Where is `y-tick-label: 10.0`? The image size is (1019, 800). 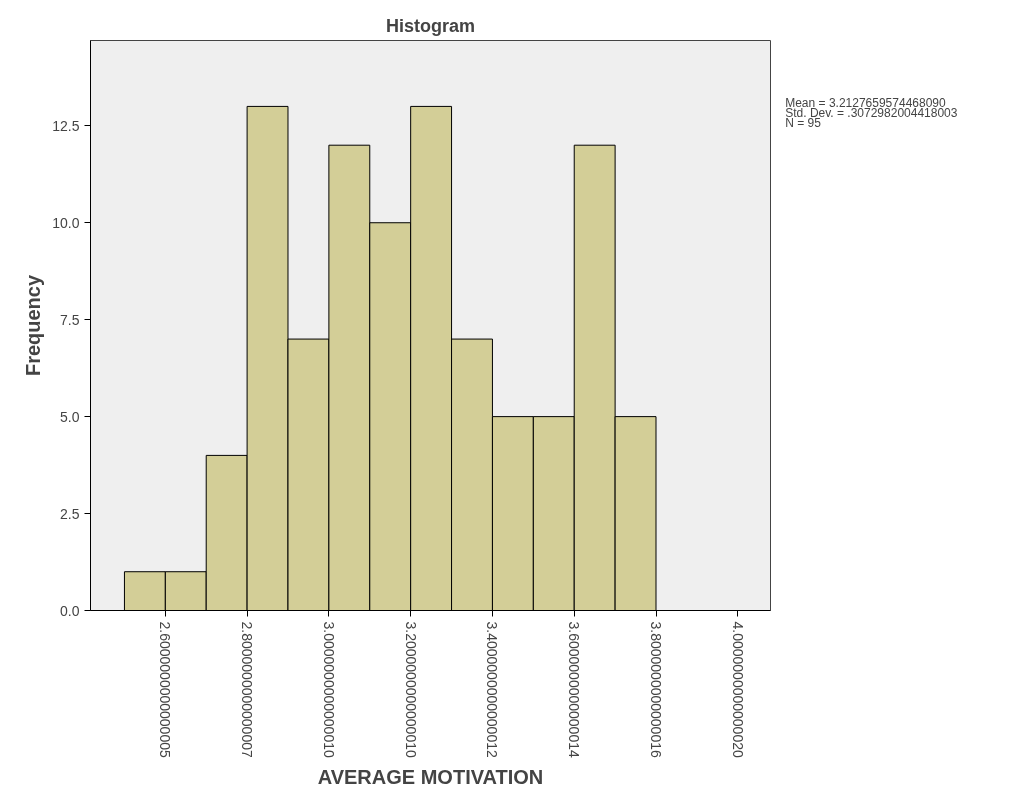 y-tick-label: 10.0 is located at coordinates (66, 222).